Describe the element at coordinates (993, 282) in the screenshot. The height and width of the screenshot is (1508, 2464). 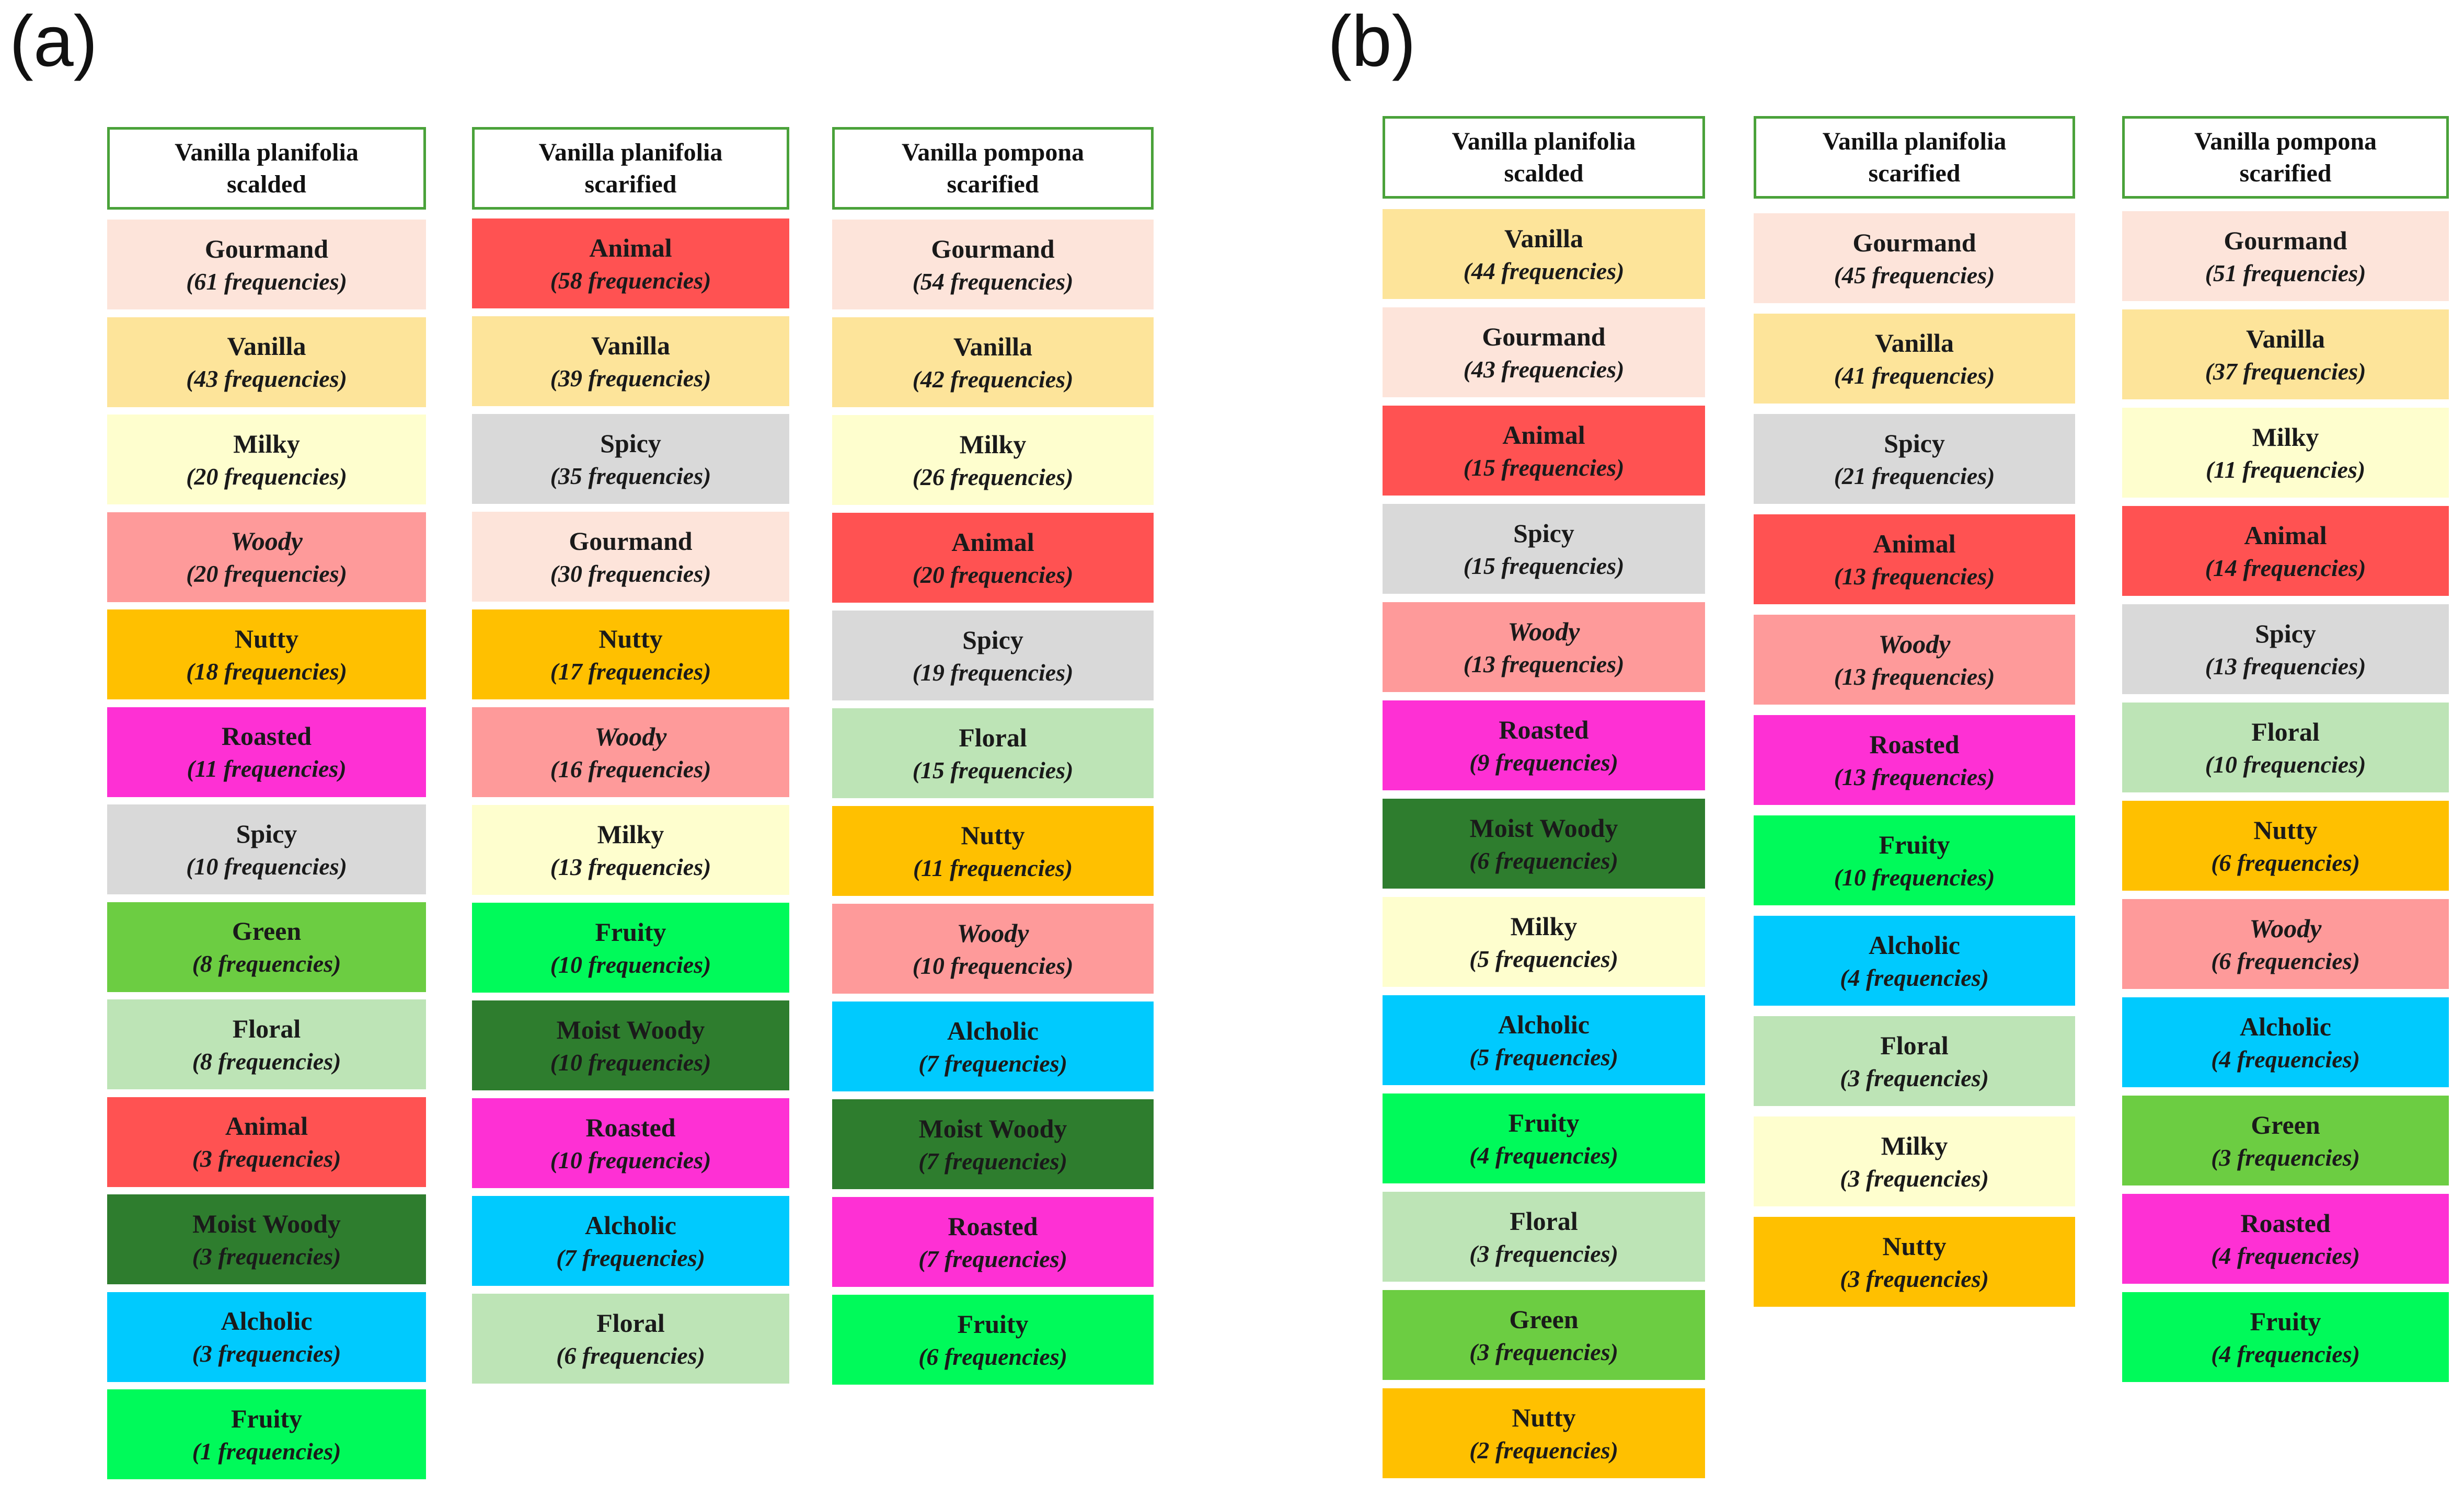
I see `descriptor-frequency: (54 frequencies)` at that location.